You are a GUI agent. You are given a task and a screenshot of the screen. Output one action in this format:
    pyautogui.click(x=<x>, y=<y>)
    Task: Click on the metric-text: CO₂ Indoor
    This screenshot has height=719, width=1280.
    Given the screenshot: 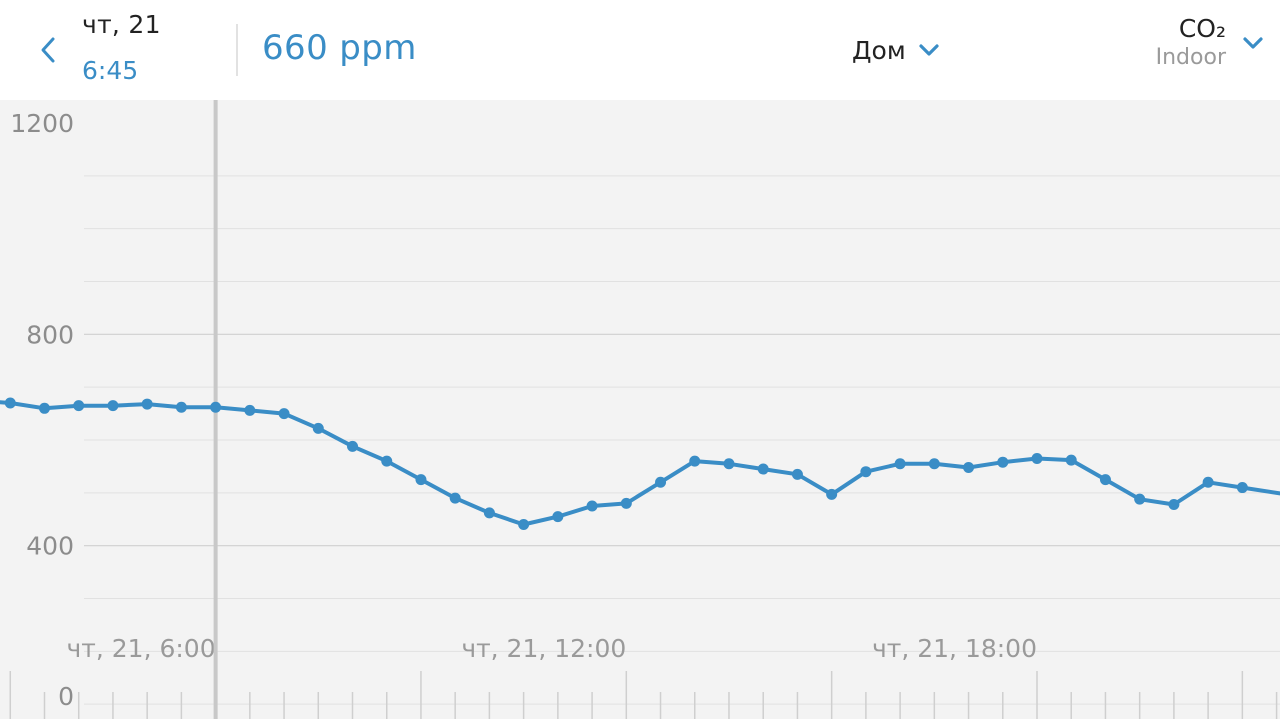 What is the action you would take?
    pyautogui.click(x=1191, y=43)
    